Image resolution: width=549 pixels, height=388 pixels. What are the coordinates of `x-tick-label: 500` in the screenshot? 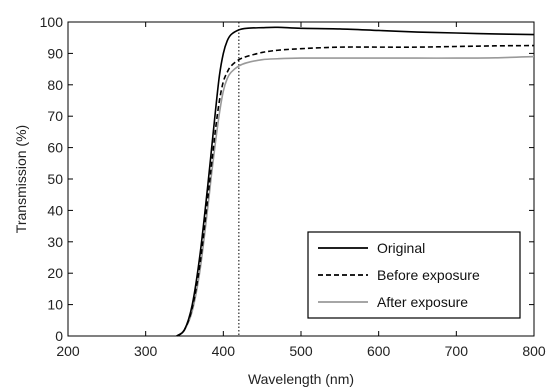 It's located at (301, 351).